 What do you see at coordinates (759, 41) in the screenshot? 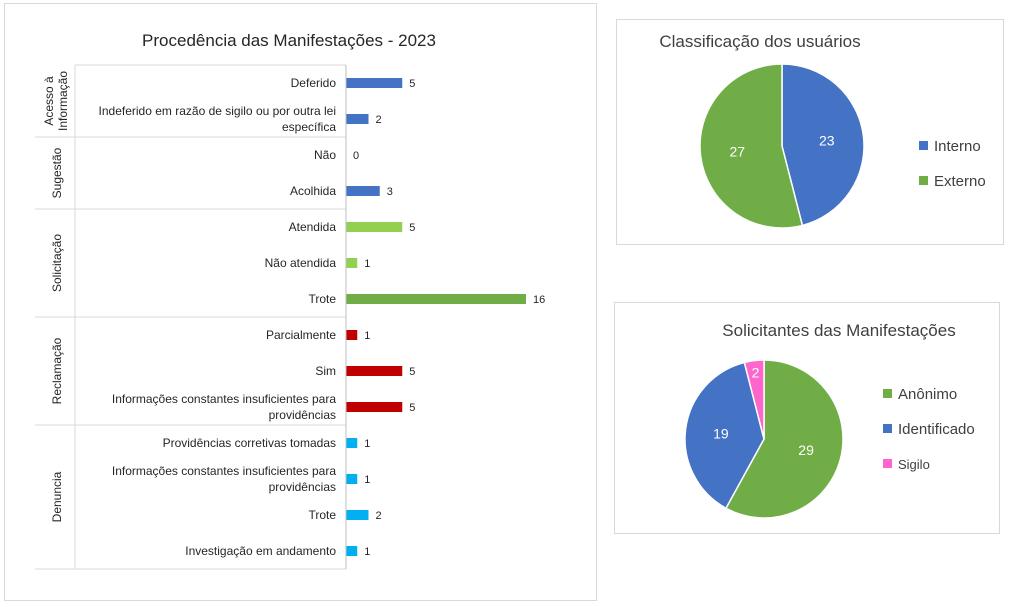
I see `chart-title: Classificação dos usuários` at bounding box center [759, 41].